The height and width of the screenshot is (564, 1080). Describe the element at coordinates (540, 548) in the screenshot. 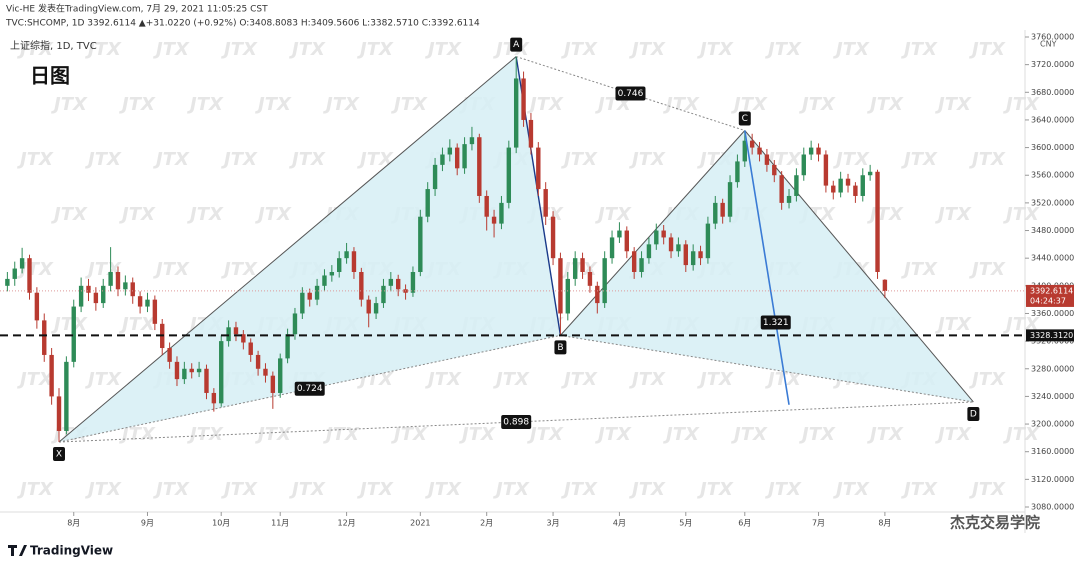

I see `footer` at that location.